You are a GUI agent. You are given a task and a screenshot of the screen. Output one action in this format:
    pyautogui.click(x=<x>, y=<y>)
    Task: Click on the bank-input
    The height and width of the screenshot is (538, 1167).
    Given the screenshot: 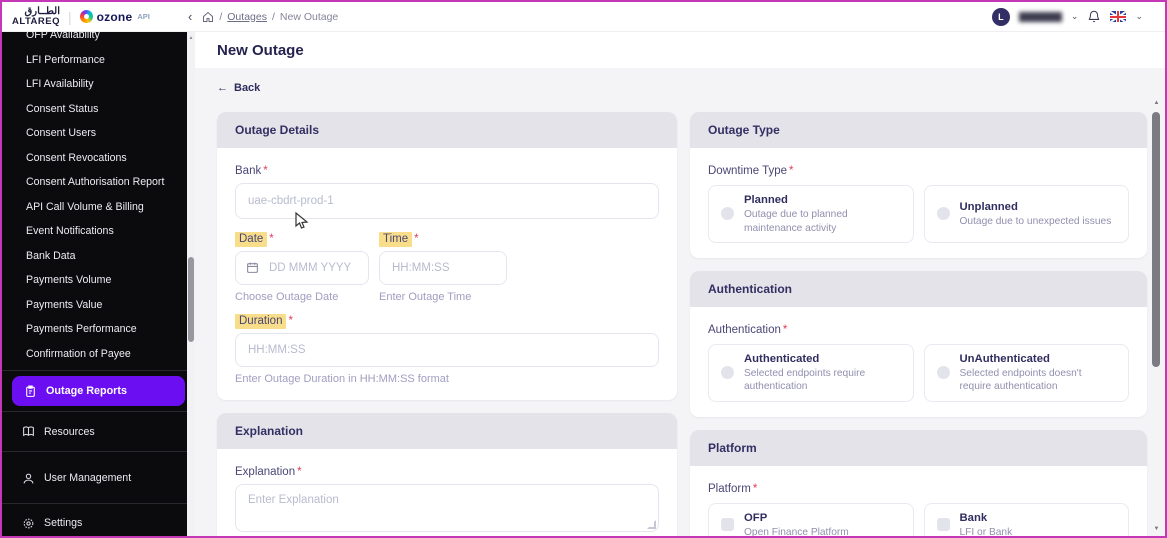 What is the action you would take?
    pyautogui.click(x=447, y=201)
    